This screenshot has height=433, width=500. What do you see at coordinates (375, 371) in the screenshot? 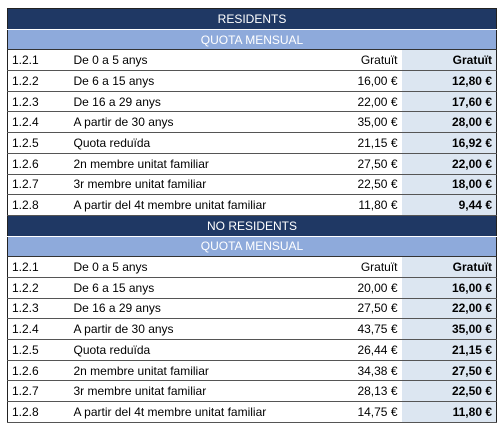
I see `price: 34,38 €` at bounding box center [375, 371].